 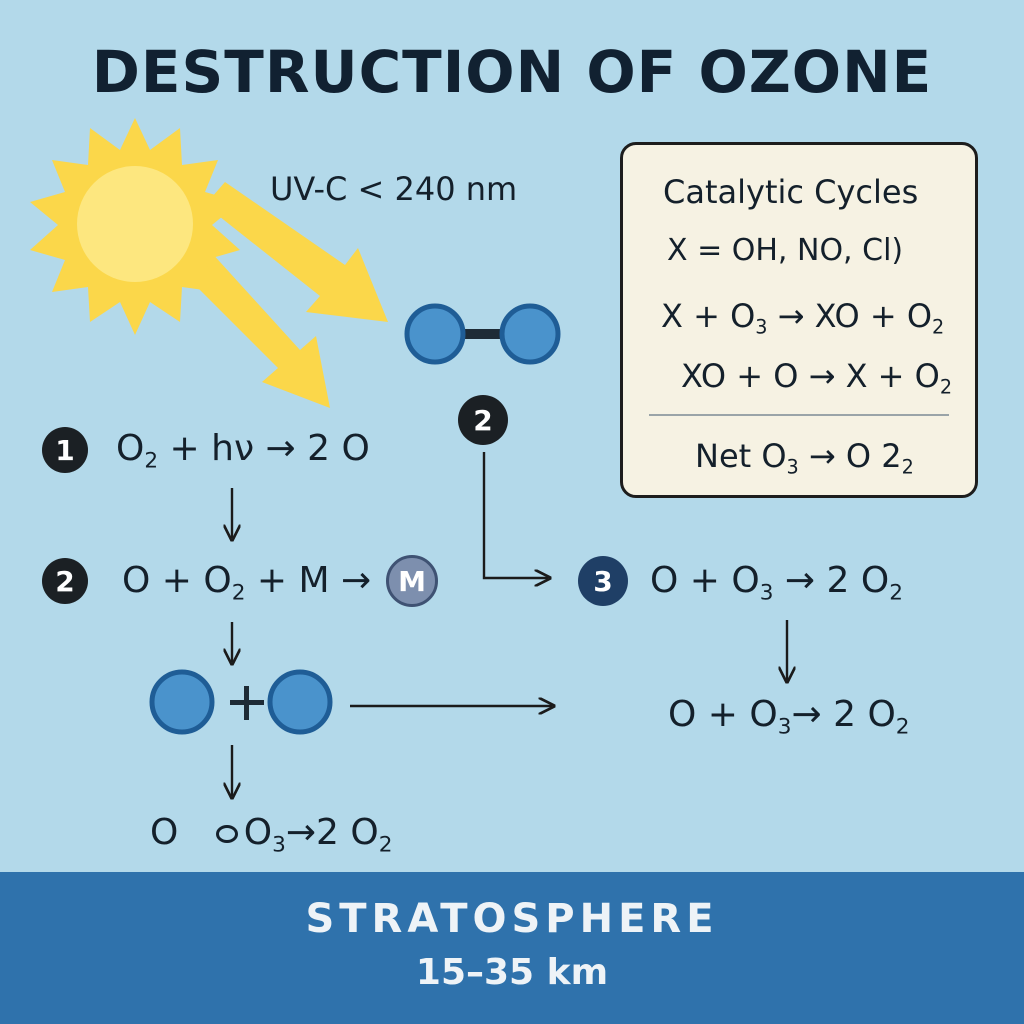 I want to click on step-1-equation: O2 + hν → 2 O, so click(x=243, y=451).